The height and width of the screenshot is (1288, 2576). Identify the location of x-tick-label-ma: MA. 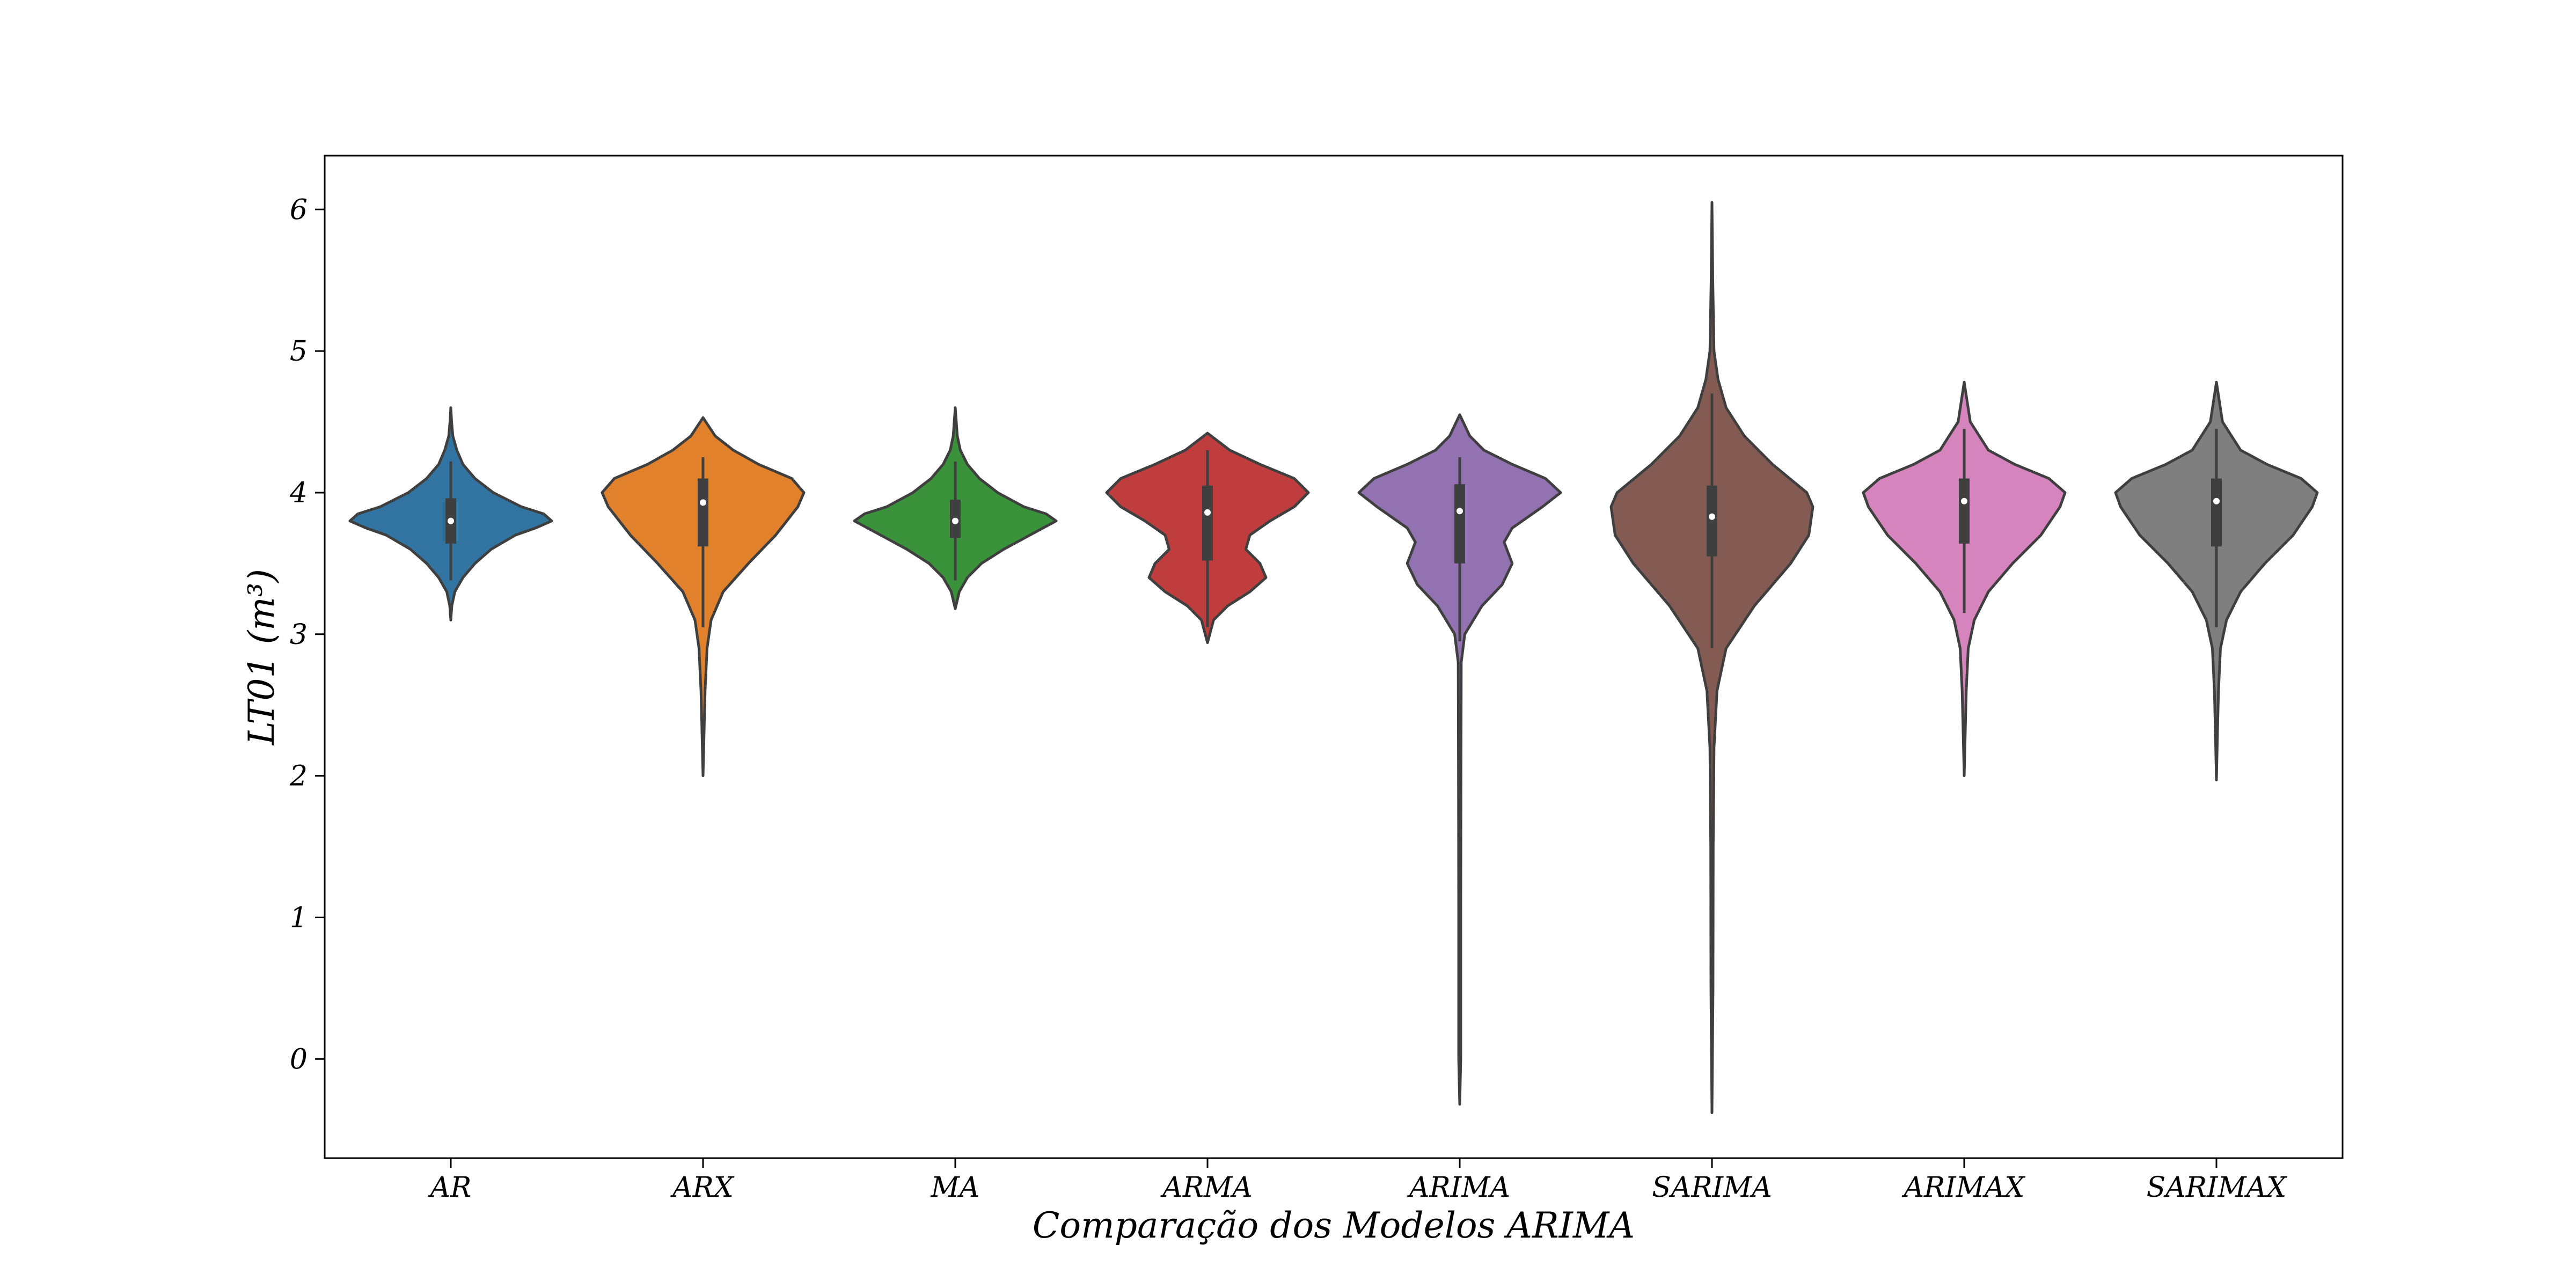
(955, 1188).